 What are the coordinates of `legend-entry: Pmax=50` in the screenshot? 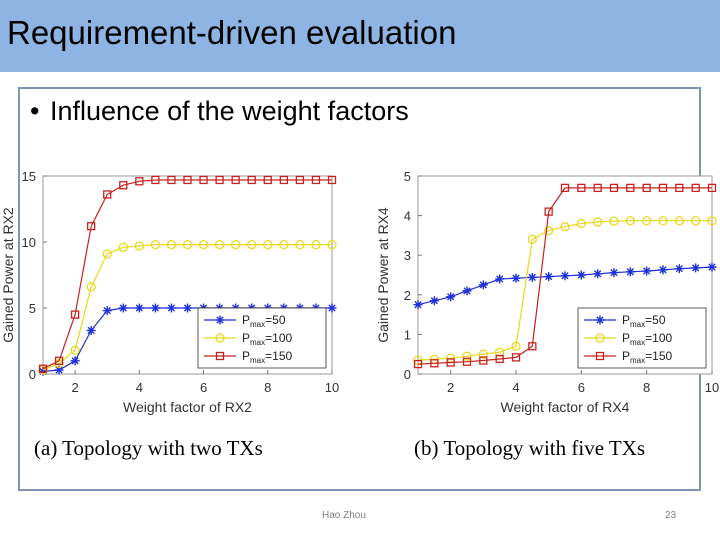 It's located at (245, 321).